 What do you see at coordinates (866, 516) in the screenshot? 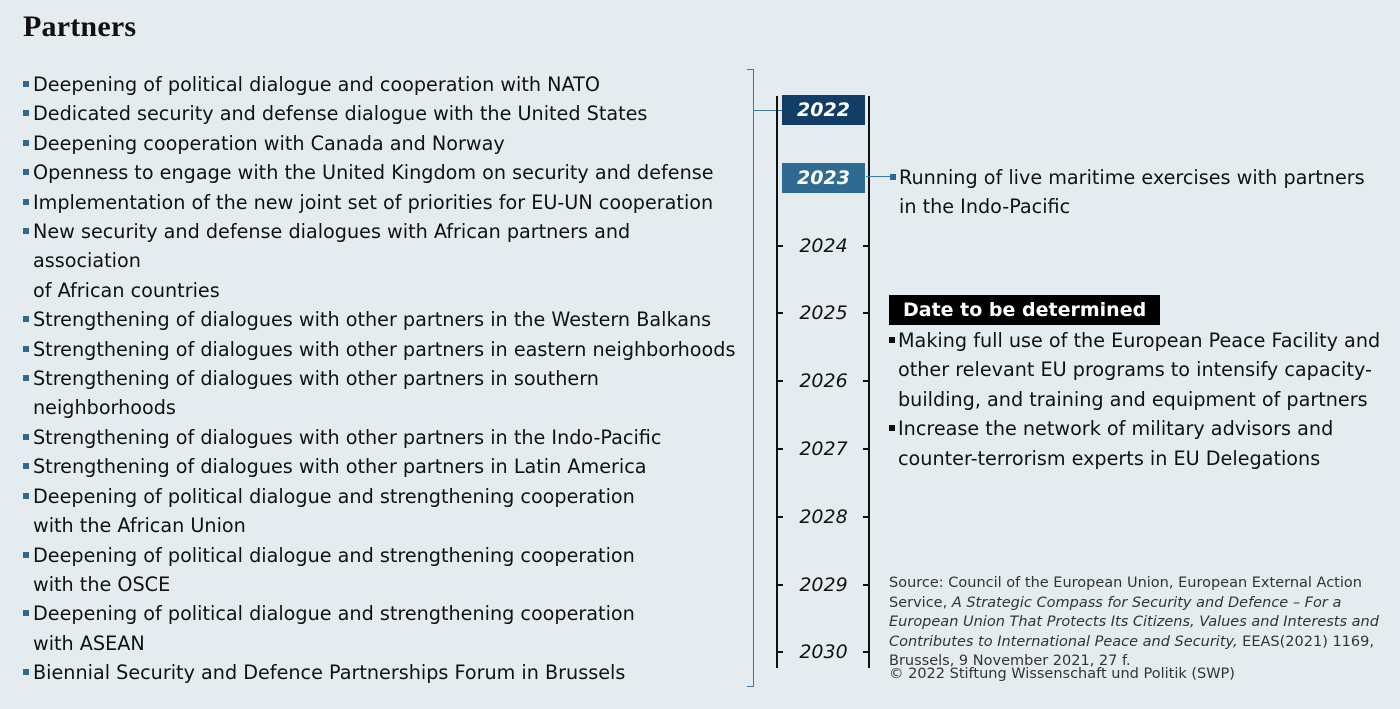
I see `tick-right-2028` at bounding box center [866, 516].